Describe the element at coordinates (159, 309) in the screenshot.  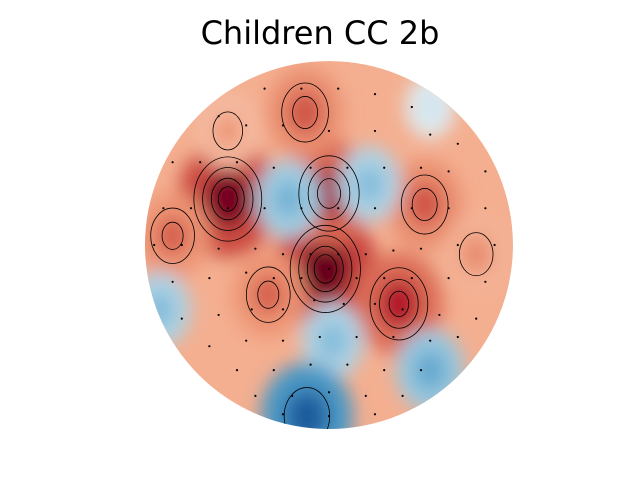
I see `field-left-lateral-blue` at that location.